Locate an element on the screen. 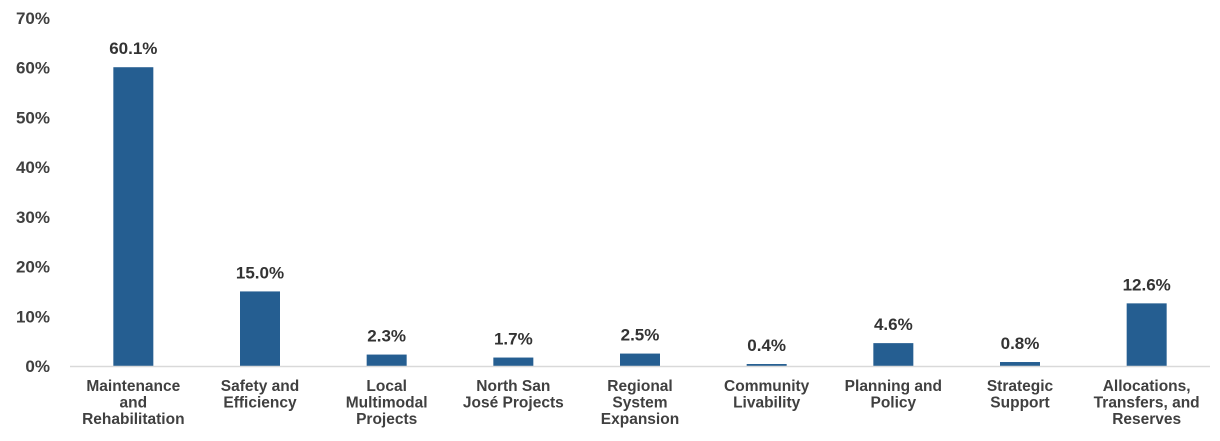  category-label: Planning and Policy is located at coordinates (893, 395).